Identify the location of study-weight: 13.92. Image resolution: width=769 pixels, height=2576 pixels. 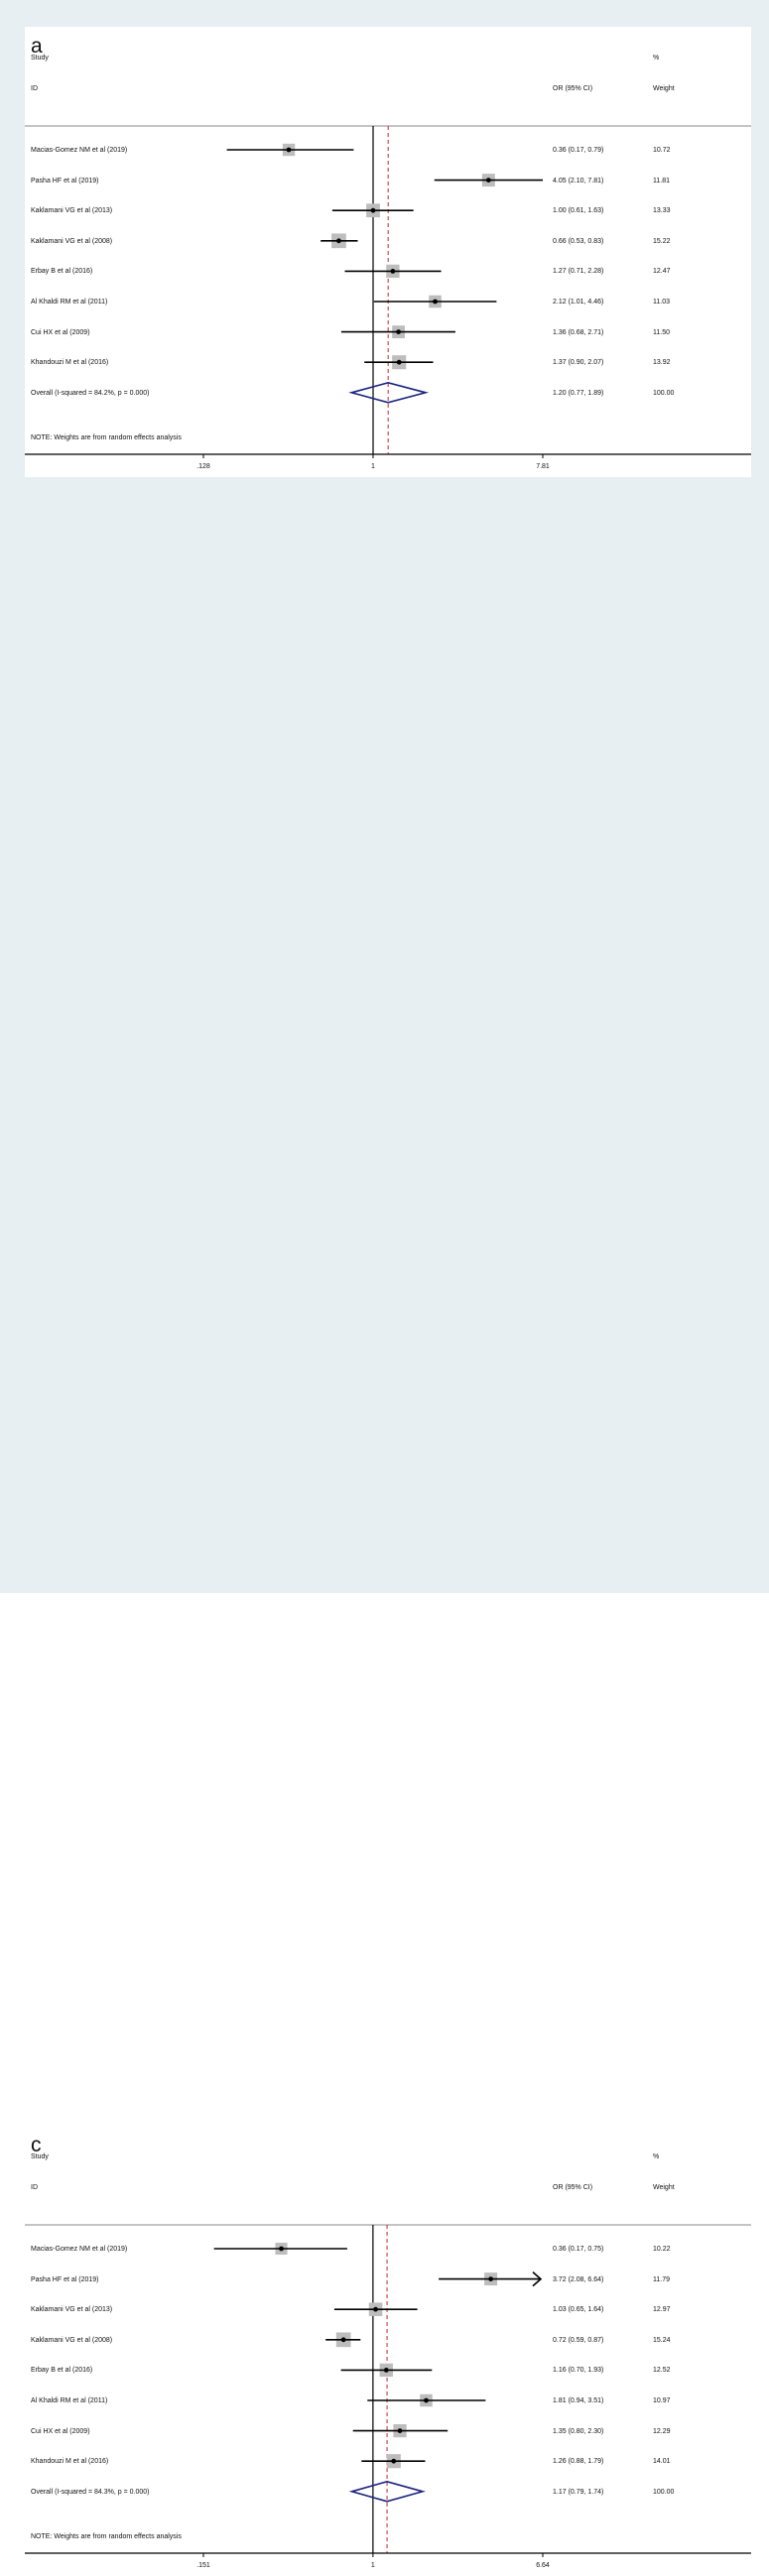
(662, 363).